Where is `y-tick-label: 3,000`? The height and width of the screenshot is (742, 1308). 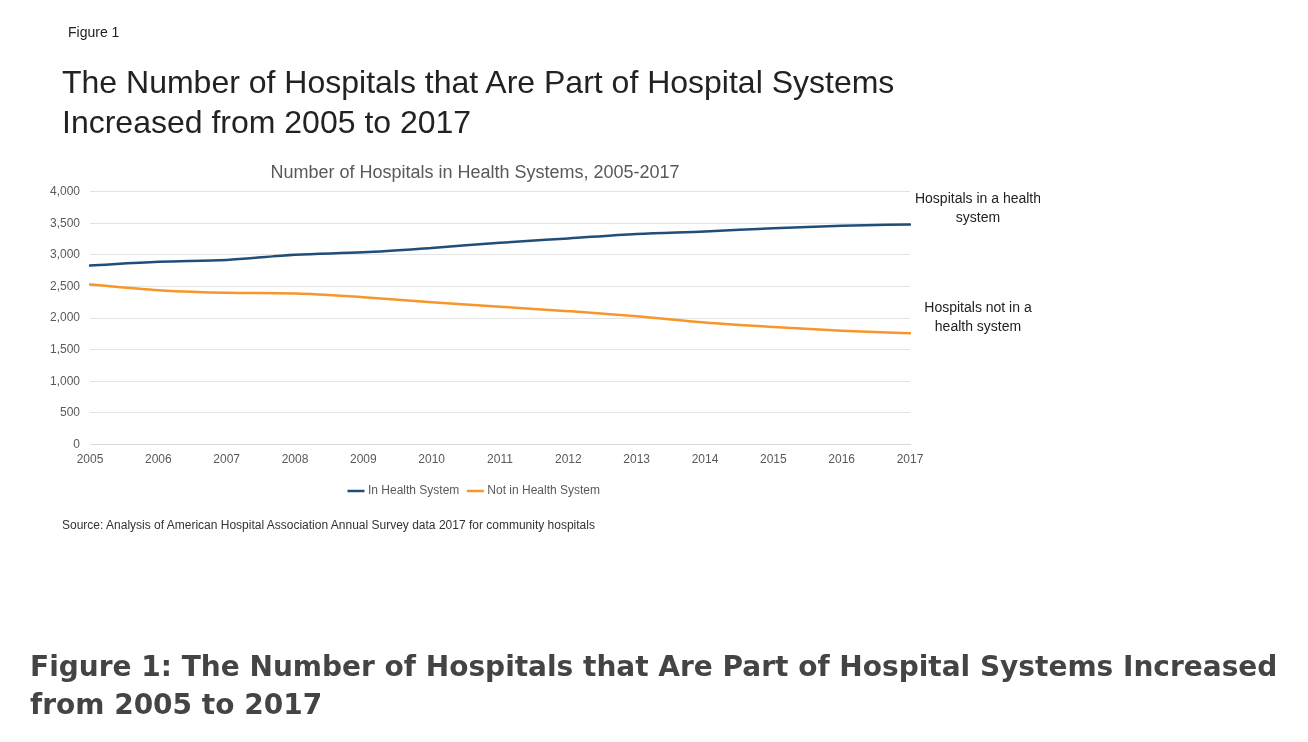
y-tick-label: 3,000 is located at coordinates (65, 254).